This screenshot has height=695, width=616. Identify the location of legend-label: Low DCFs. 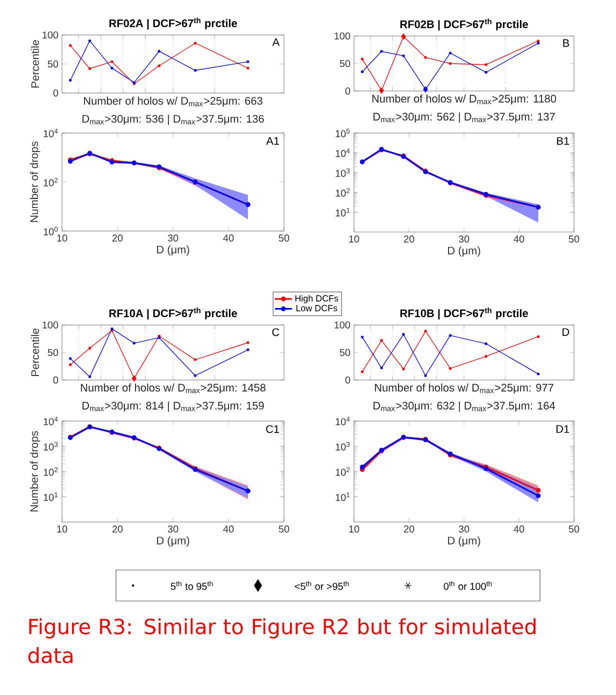
(317, 308).